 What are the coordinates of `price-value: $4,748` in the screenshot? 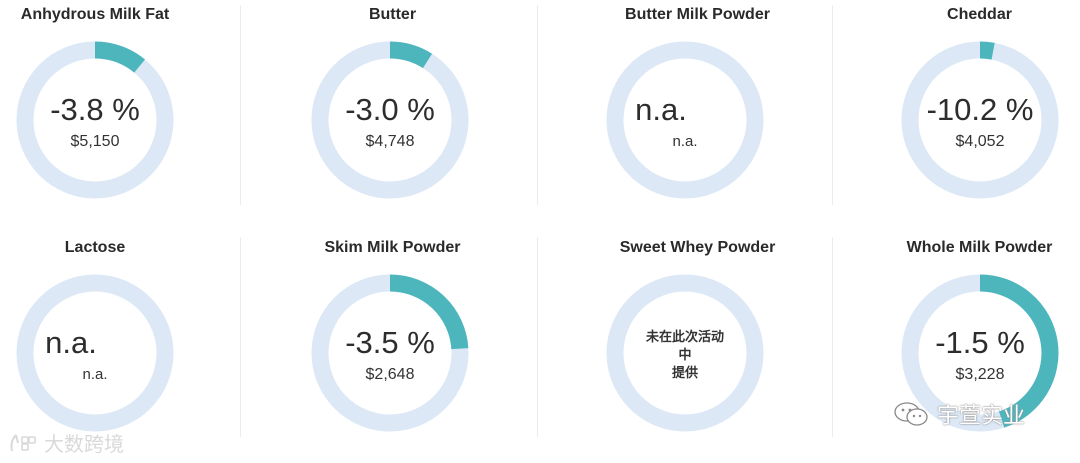 It's located at (390, 141).